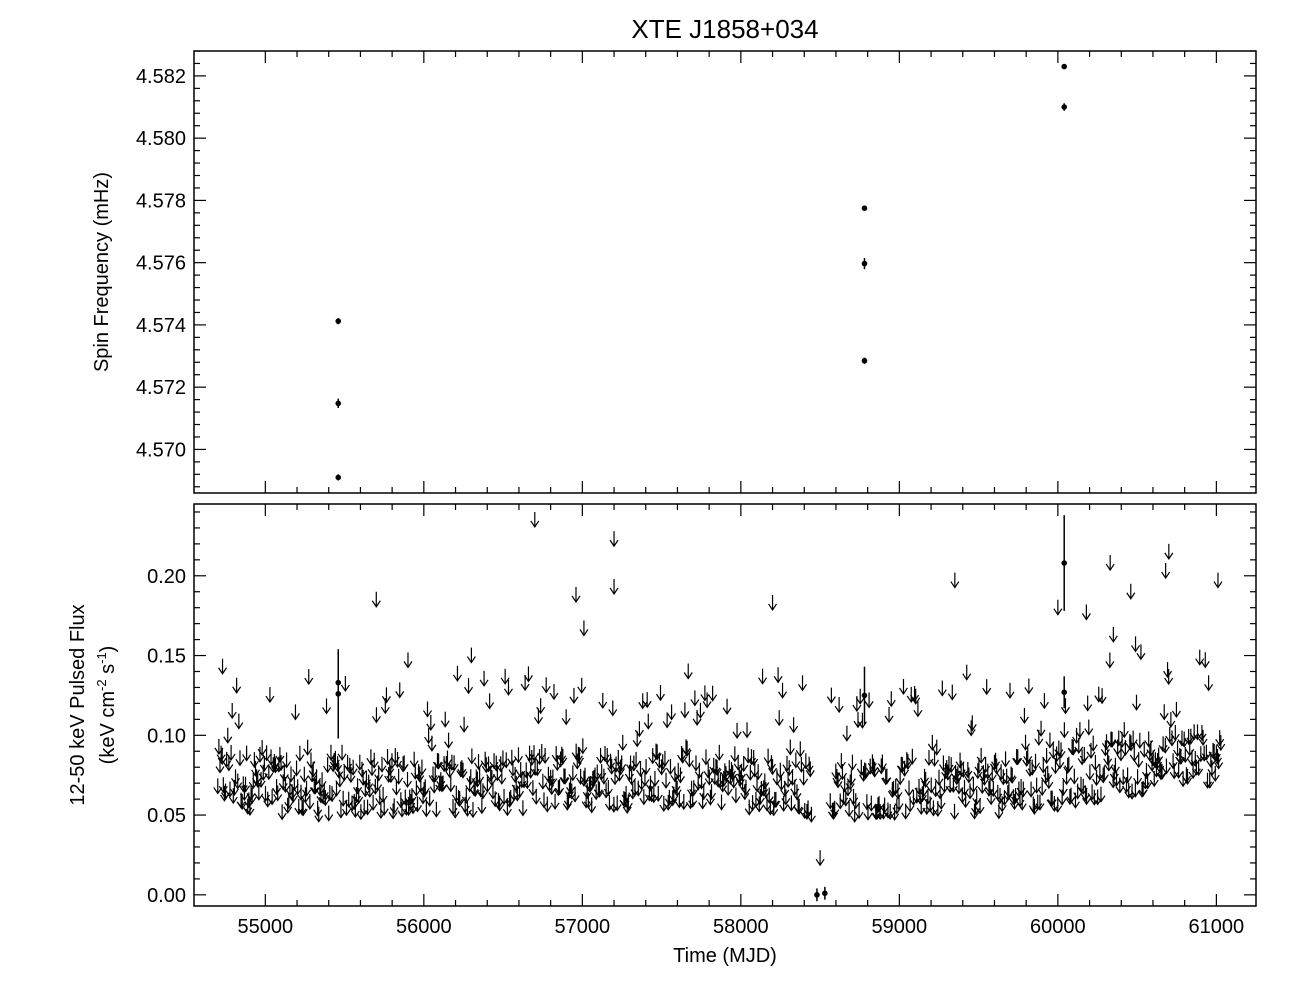 The width and height of the screenshot is (1296, 1008). Describe the element at coordinates (424, 927) in the screenshot. I see `x-tick-label: 56000` at that location.